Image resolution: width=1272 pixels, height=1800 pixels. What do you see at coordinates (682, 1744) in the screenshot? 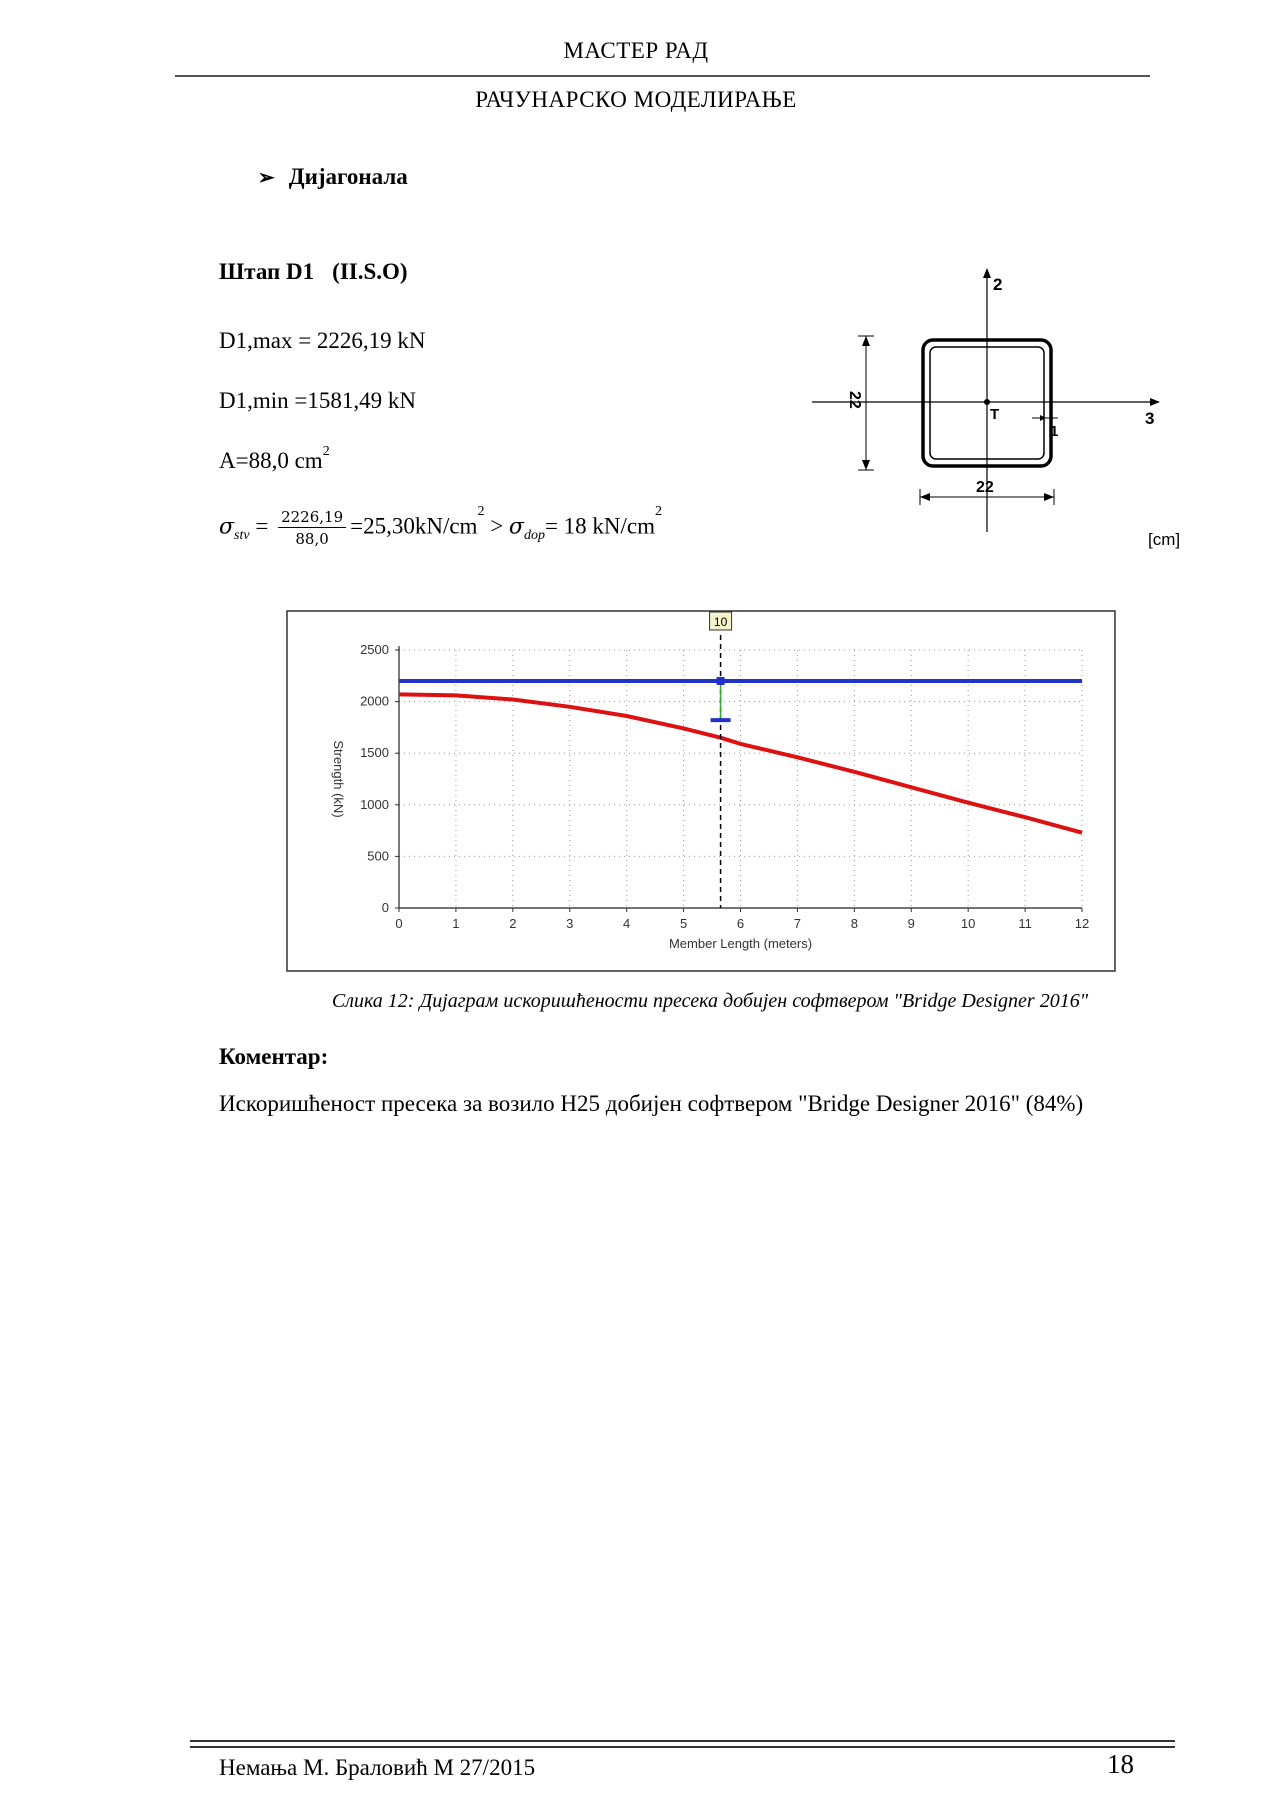
I see `footer-rule` at bounding box center [682, 1744].